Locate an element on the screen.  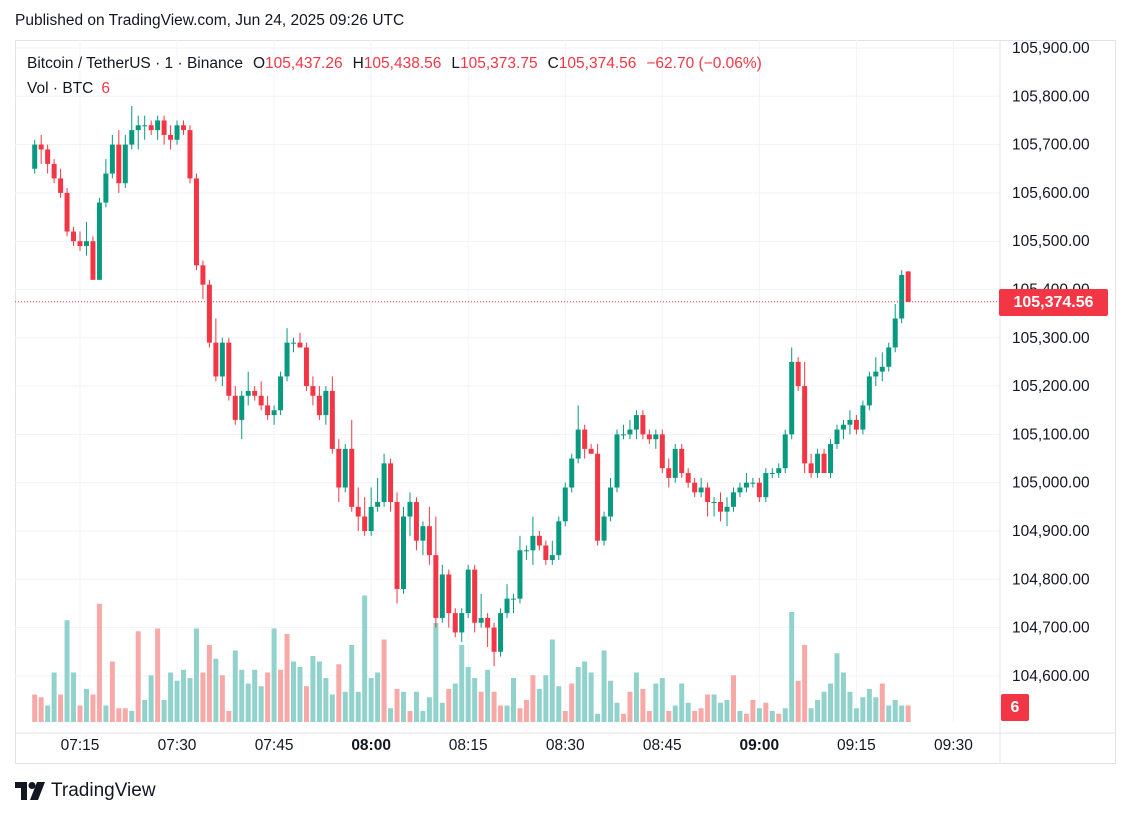
price-tick-label: 105,200.00 is located at coordinates (1051, 386).